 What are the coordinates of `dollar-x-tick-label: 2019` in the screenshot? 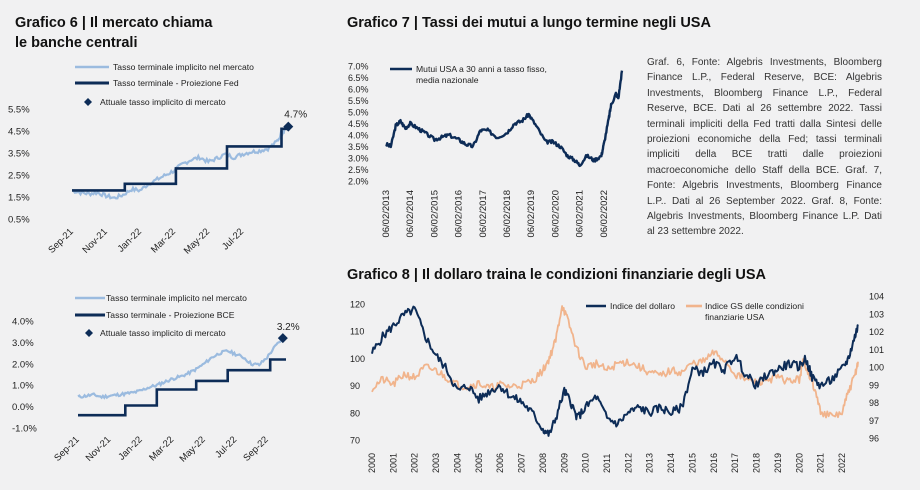 It's located at (778, 463).